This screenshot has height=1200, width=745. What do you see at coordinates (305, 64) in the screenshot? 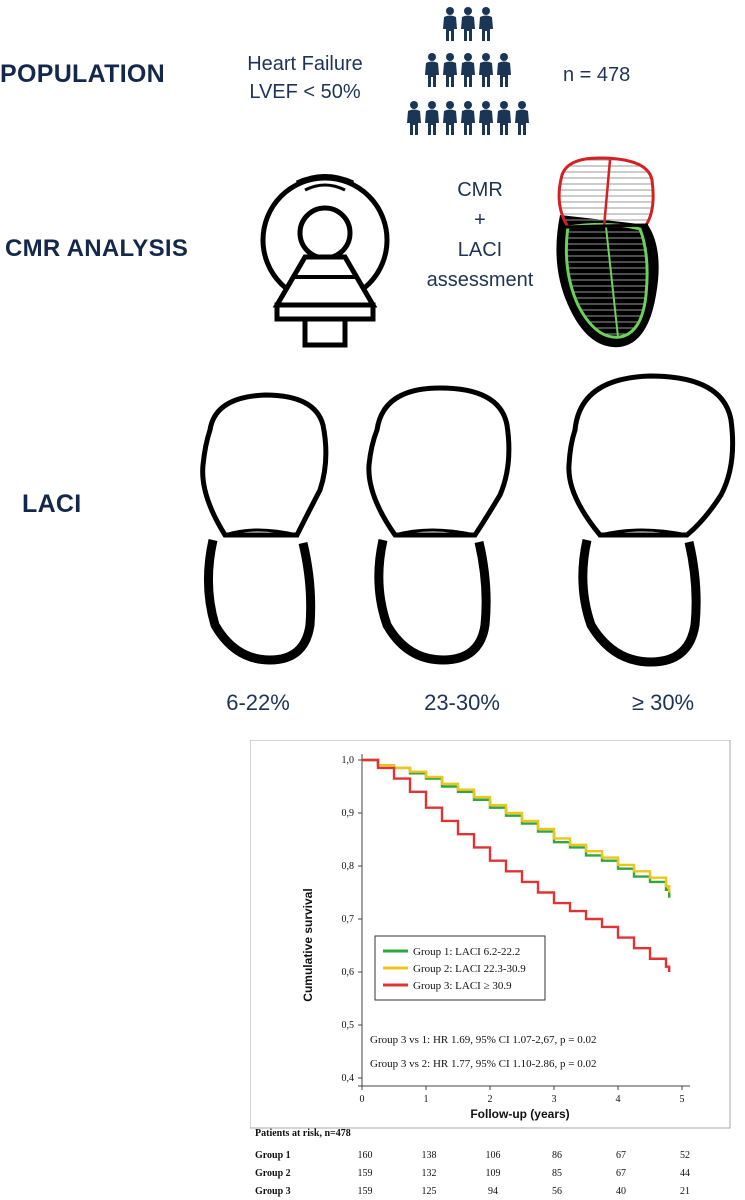
I see `condition-line1: Heart Failure` at bounding box center [305, 64].